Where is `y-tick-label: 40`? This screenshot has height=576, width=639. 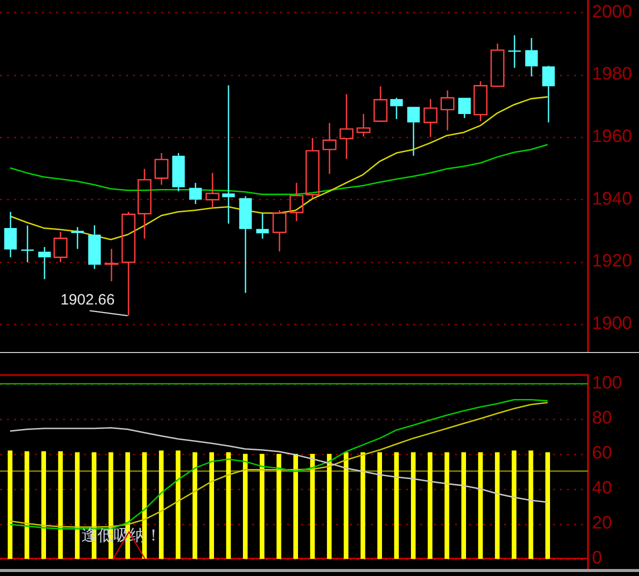
y-tick-label: 40 is located at coordinates (602, 488).